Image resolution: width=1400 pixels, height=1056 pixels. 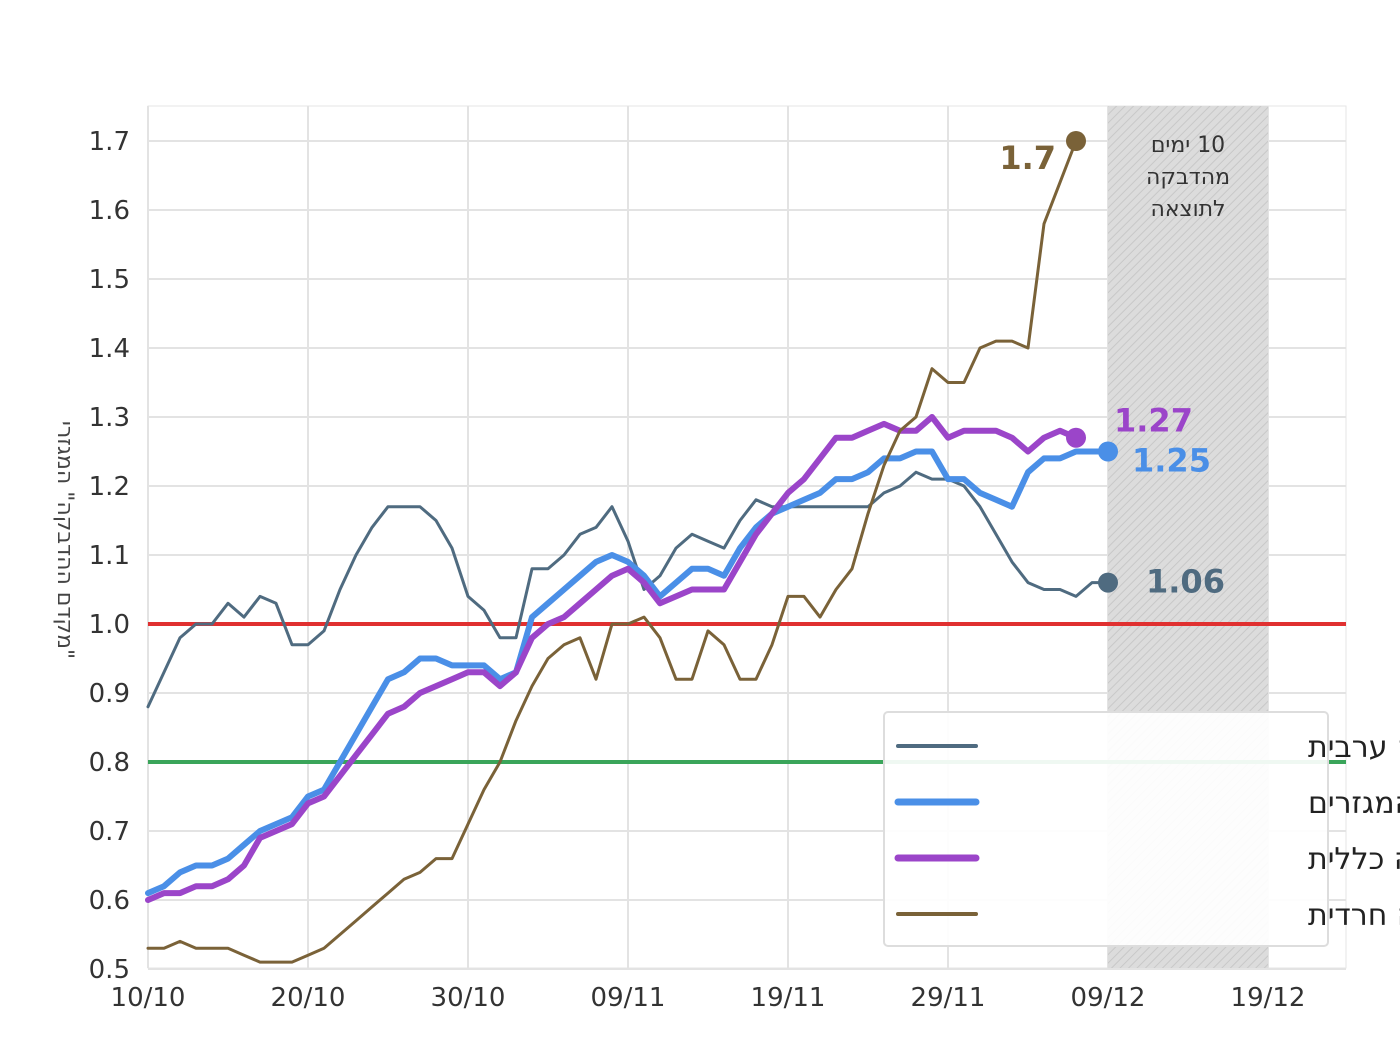 I want to click on annotation-text: לתוצאה, so click(x=1187, y=209).